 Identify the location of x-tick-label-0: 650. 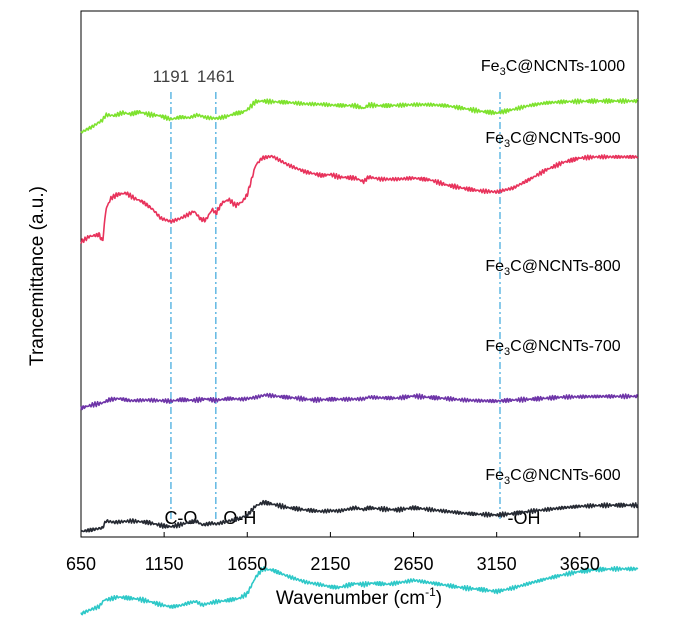
(81, 564).